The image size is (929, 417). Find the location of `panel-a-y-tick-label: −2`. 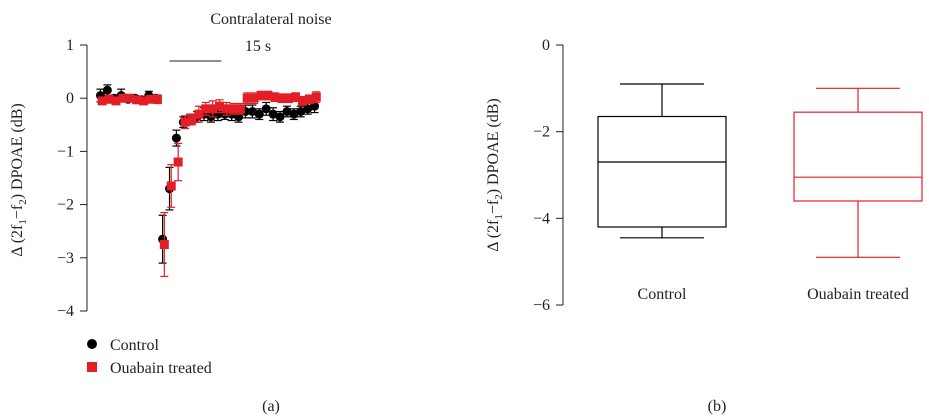

panel-a-y-tick-label: −2 is located at coordinates (65, 205).